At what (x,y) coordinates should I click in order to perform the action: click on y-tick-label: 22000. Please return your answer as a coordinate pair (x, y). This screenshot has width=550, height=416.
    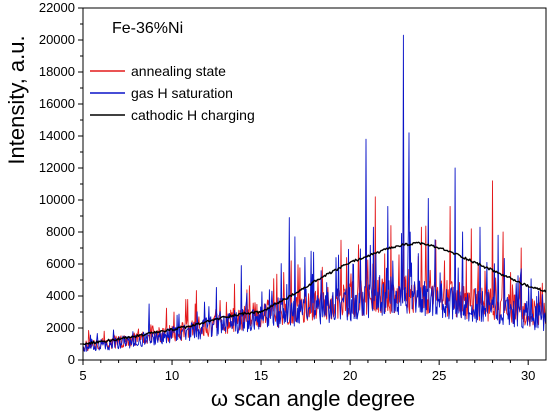
    Looking at the image, I should click on (57, 7).